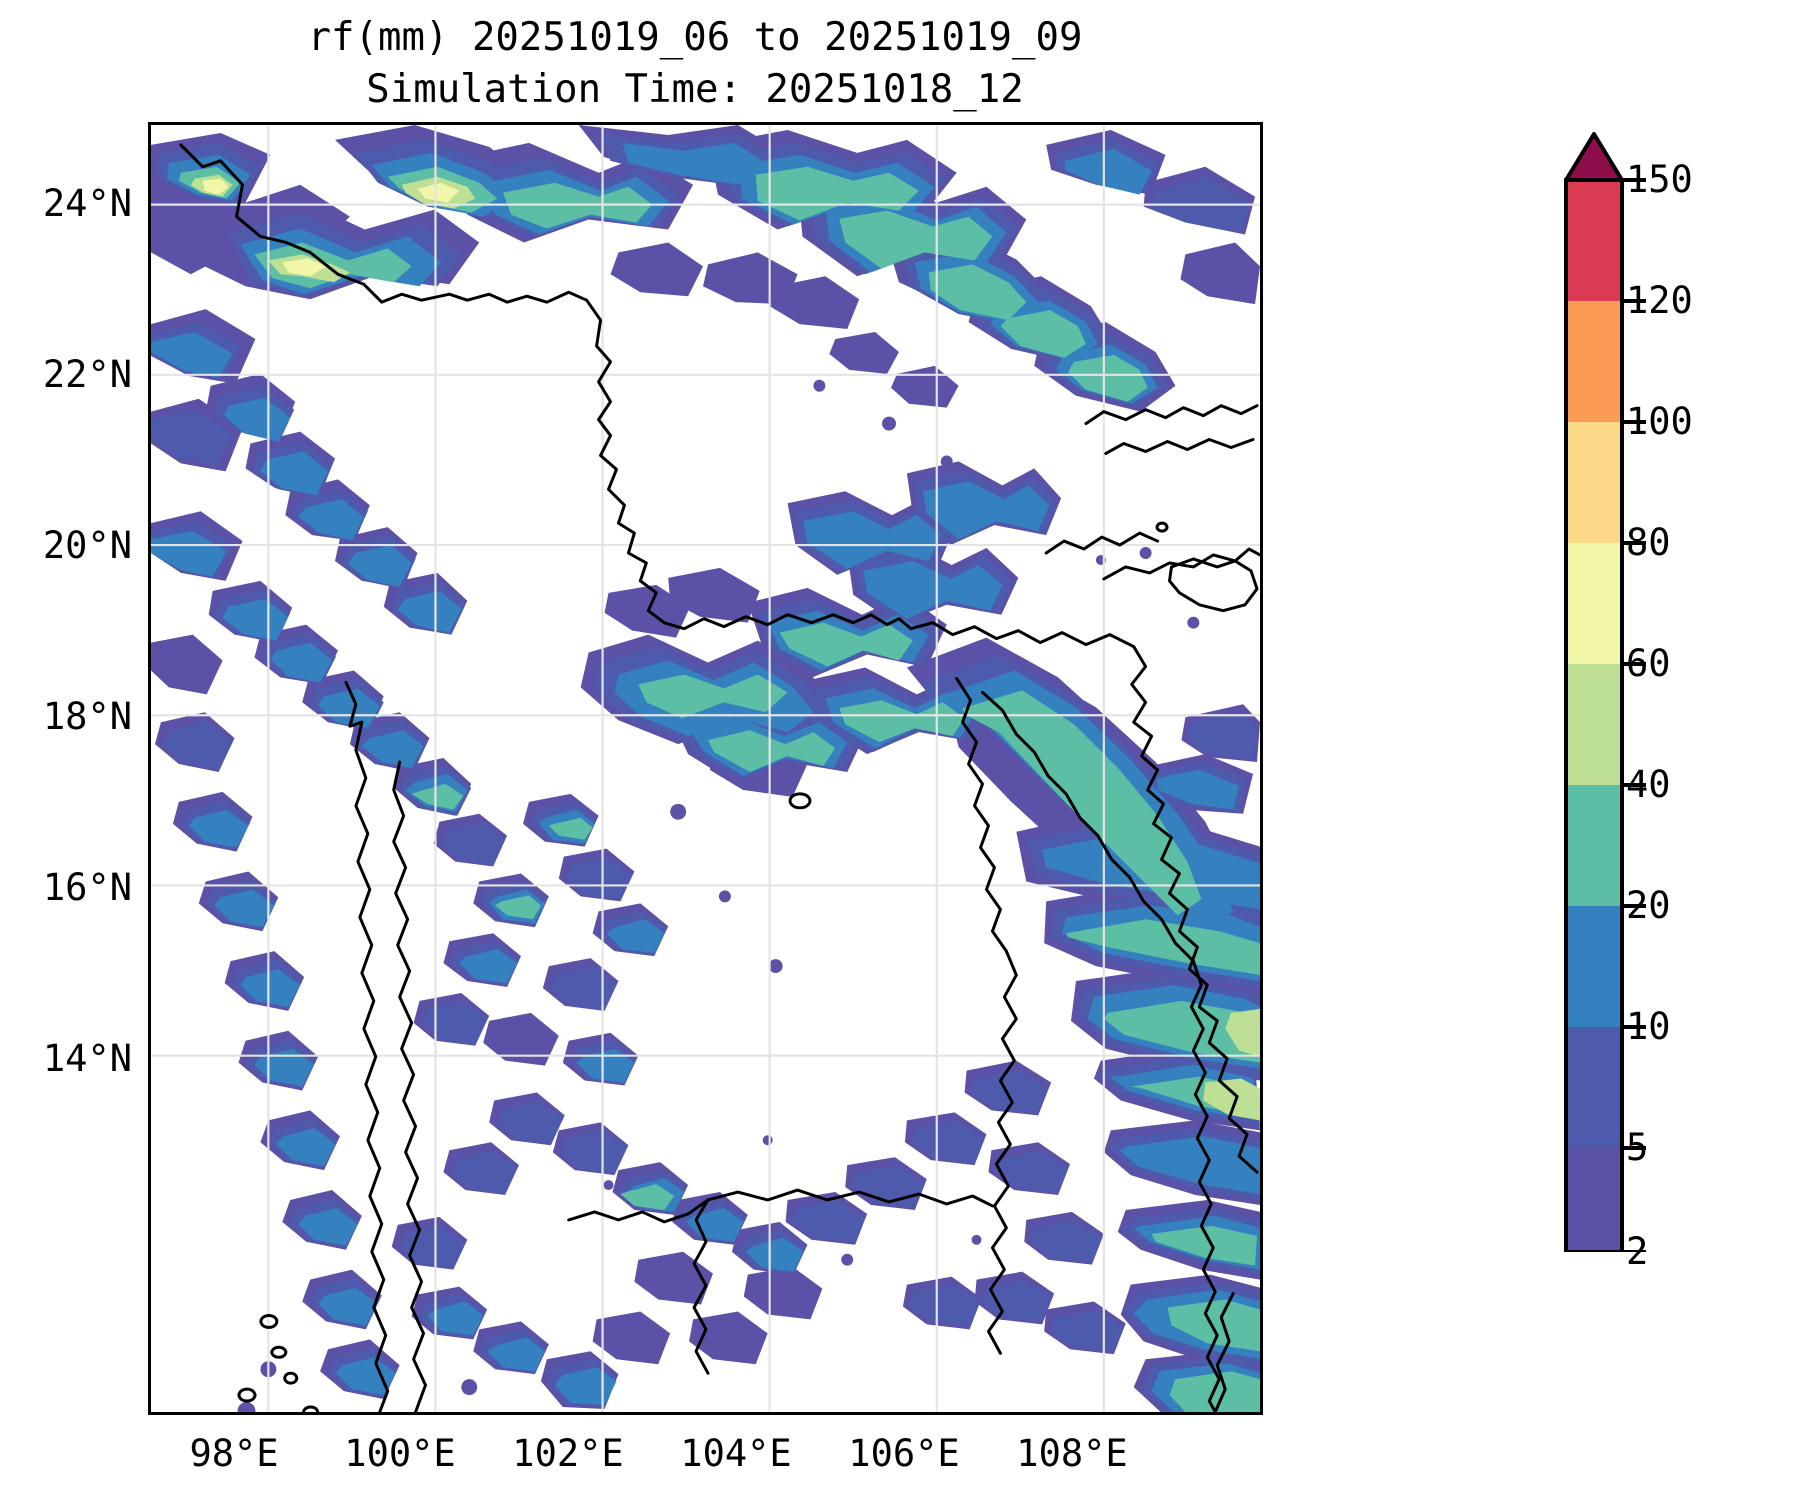 The height and width of the screenshot is (1500, 1800). I want to click on ytick-label-16n: 16°N, so click(87, 887).